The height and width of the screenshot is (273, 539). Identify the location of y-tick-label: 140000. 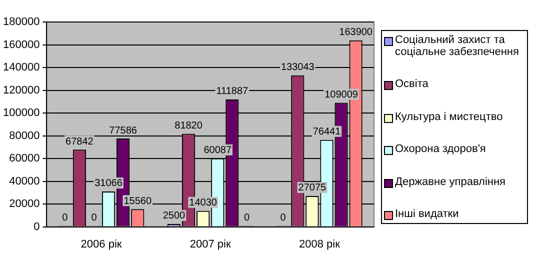
(21, 68).